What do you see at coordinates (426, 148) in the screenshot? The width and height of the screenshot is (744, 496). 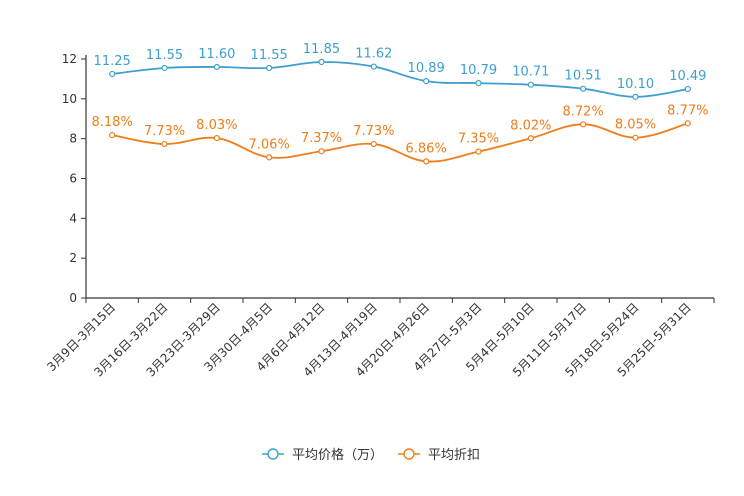 I see `data-label: 6.86%` at bounding box center [426, 148].